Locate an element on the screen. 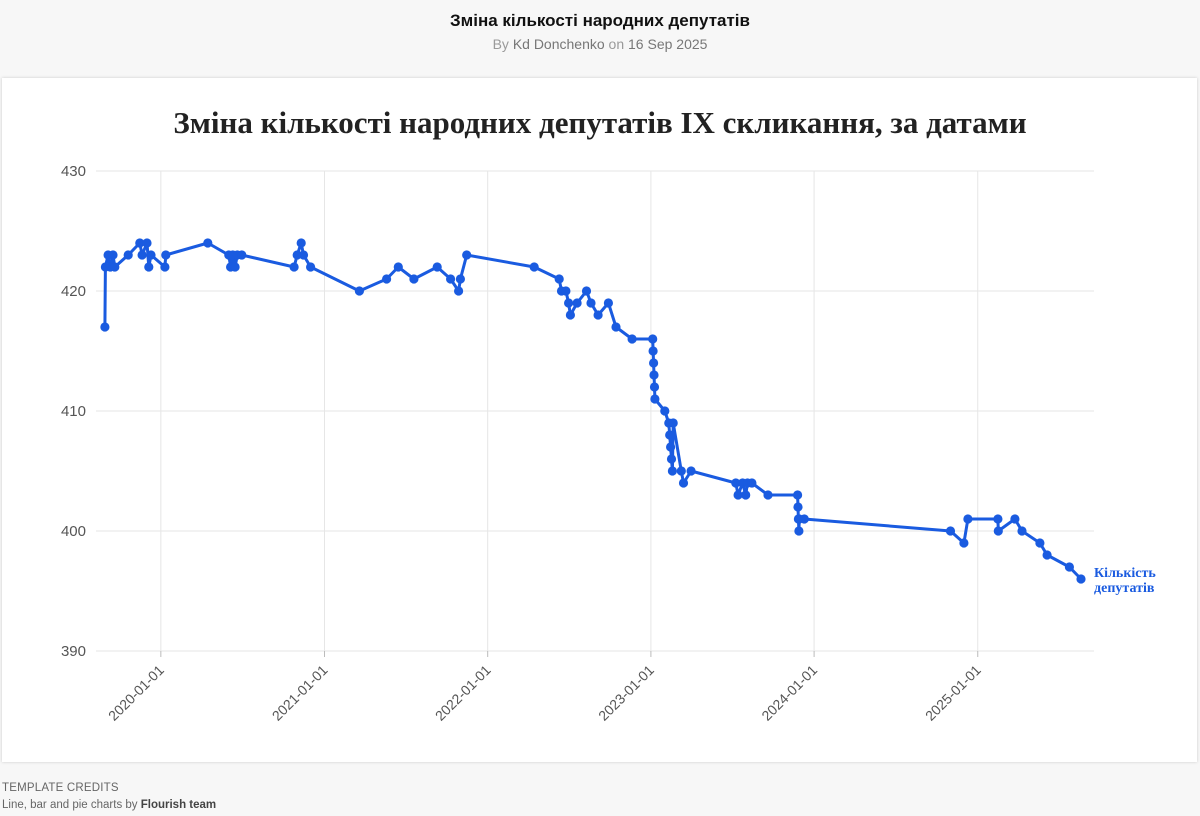 The image size is (1200, 816). credits-heading: TEMPLATE CREDITS is located at coordinates (60, 788).